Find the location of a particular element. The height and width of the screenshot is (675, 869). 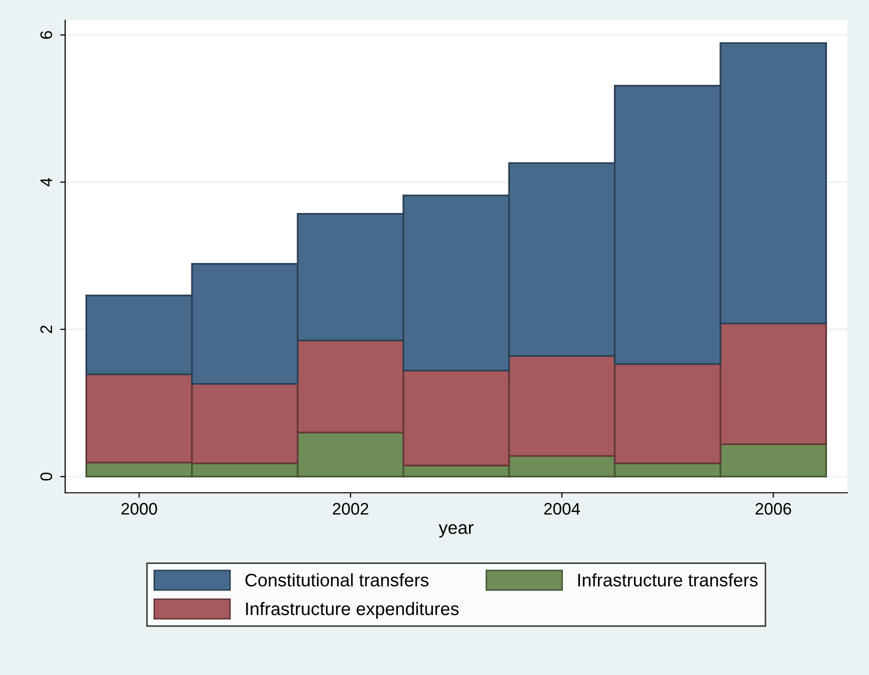

x-tick-label: 2006 is located at coordinates (774, 508).